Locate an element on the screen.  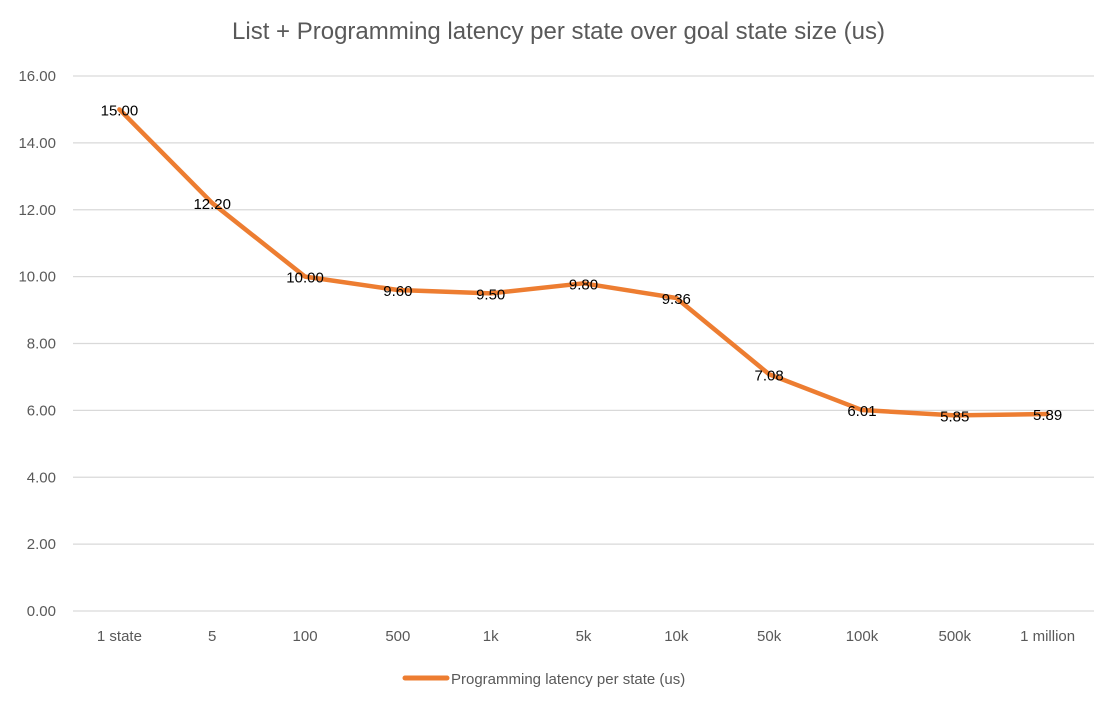
legend-label: Programming latency per state (us) is located at coordinates (568, 679).